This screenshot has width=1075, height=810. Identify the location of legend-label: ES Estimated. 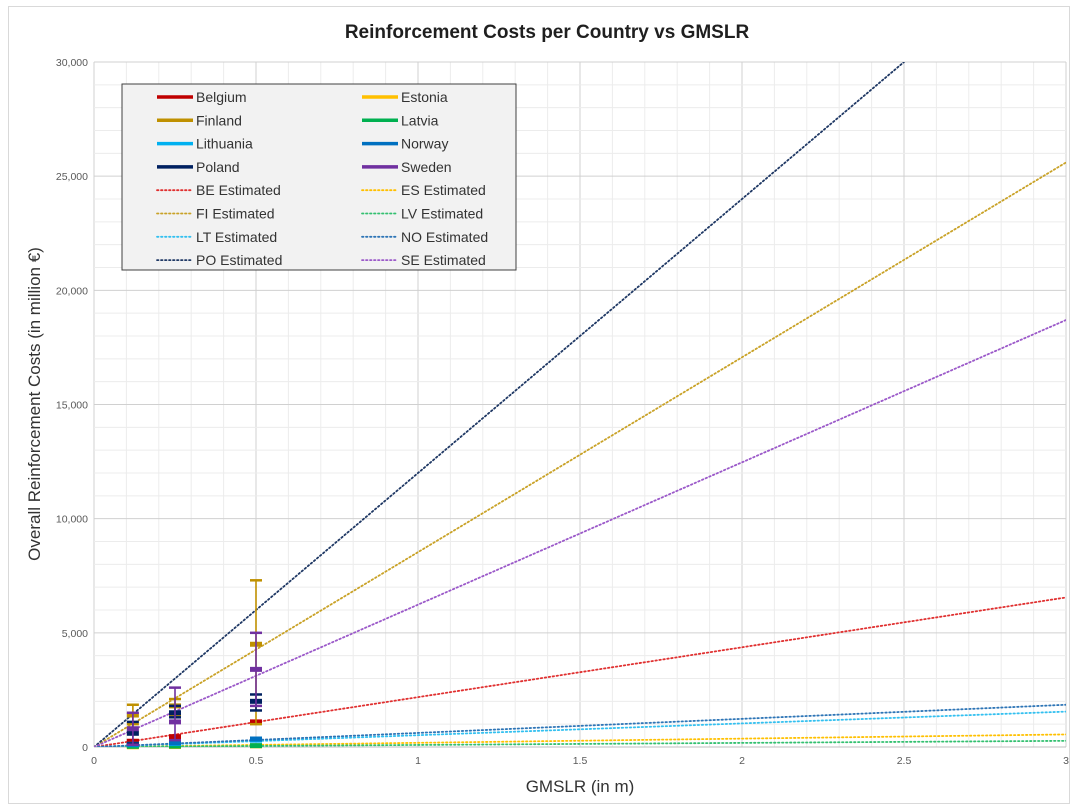
(443, 190).